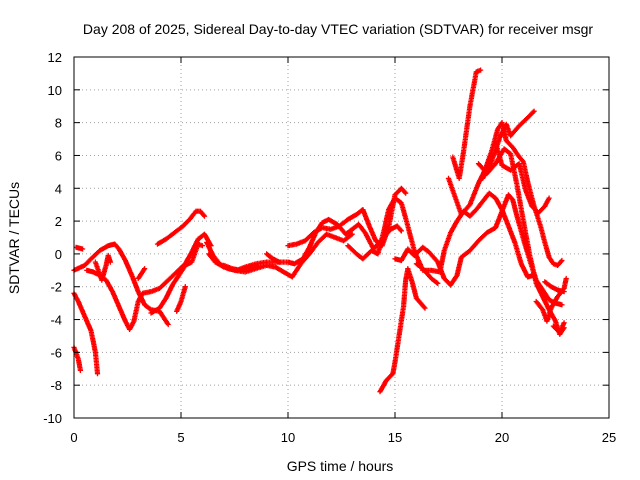 This screenshot has height=480, width=640. What do you see at coordinates (340, 466) in the screenshot?
I see `x-axis-title: GPS time / hours` at bounding box center [340, 466].